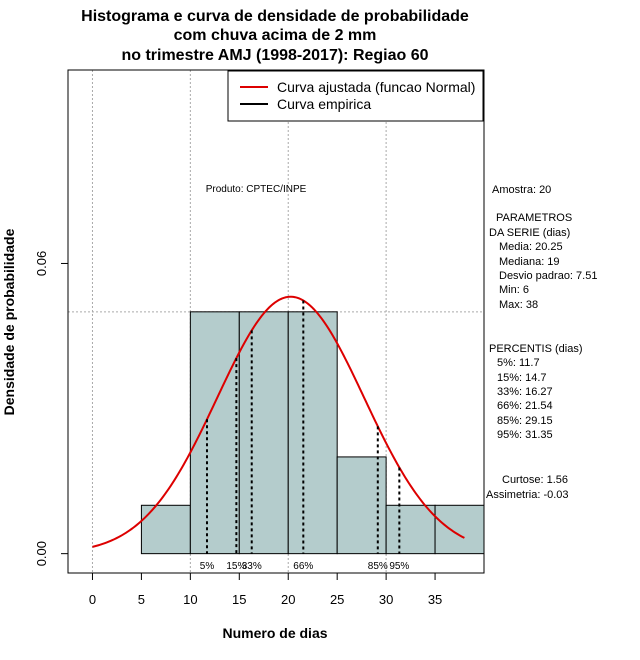 The height and width of the screenshot is (660, 640). Describe the element at coordinates (399, 566) in the screenshot. I see `percentile-label-95: 95%` at that location.